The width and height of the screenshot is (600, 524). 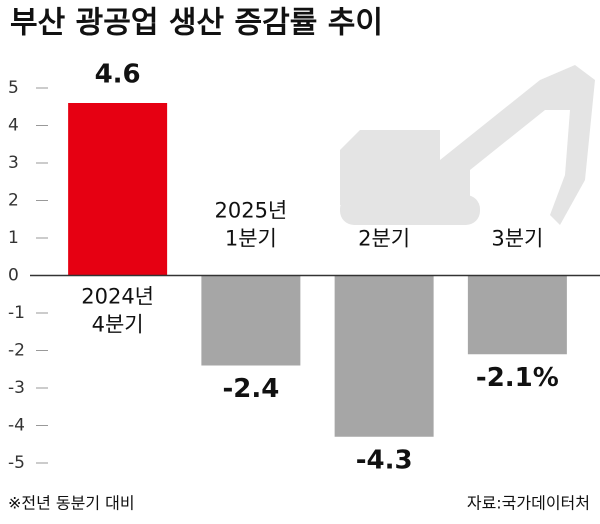 I want to click on excavator-illustration, so click(x=467, y=145).